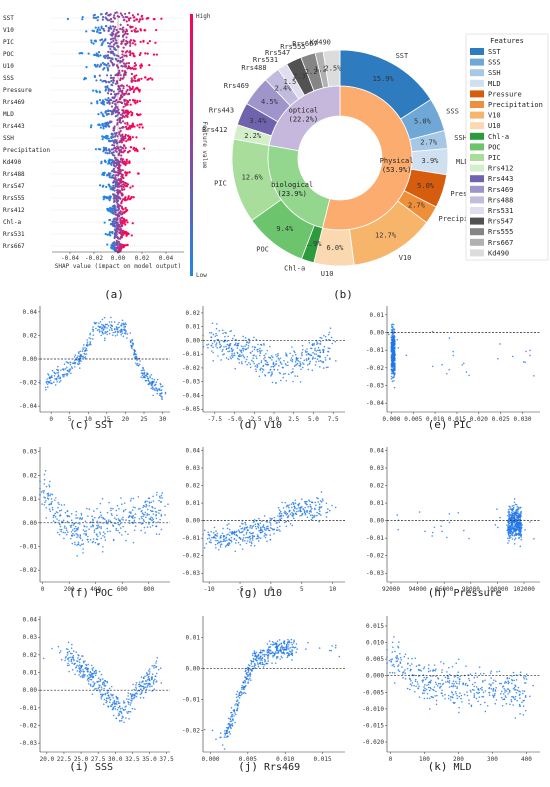  I want to click on y-tick-label: 0.01, so click(30, 673).